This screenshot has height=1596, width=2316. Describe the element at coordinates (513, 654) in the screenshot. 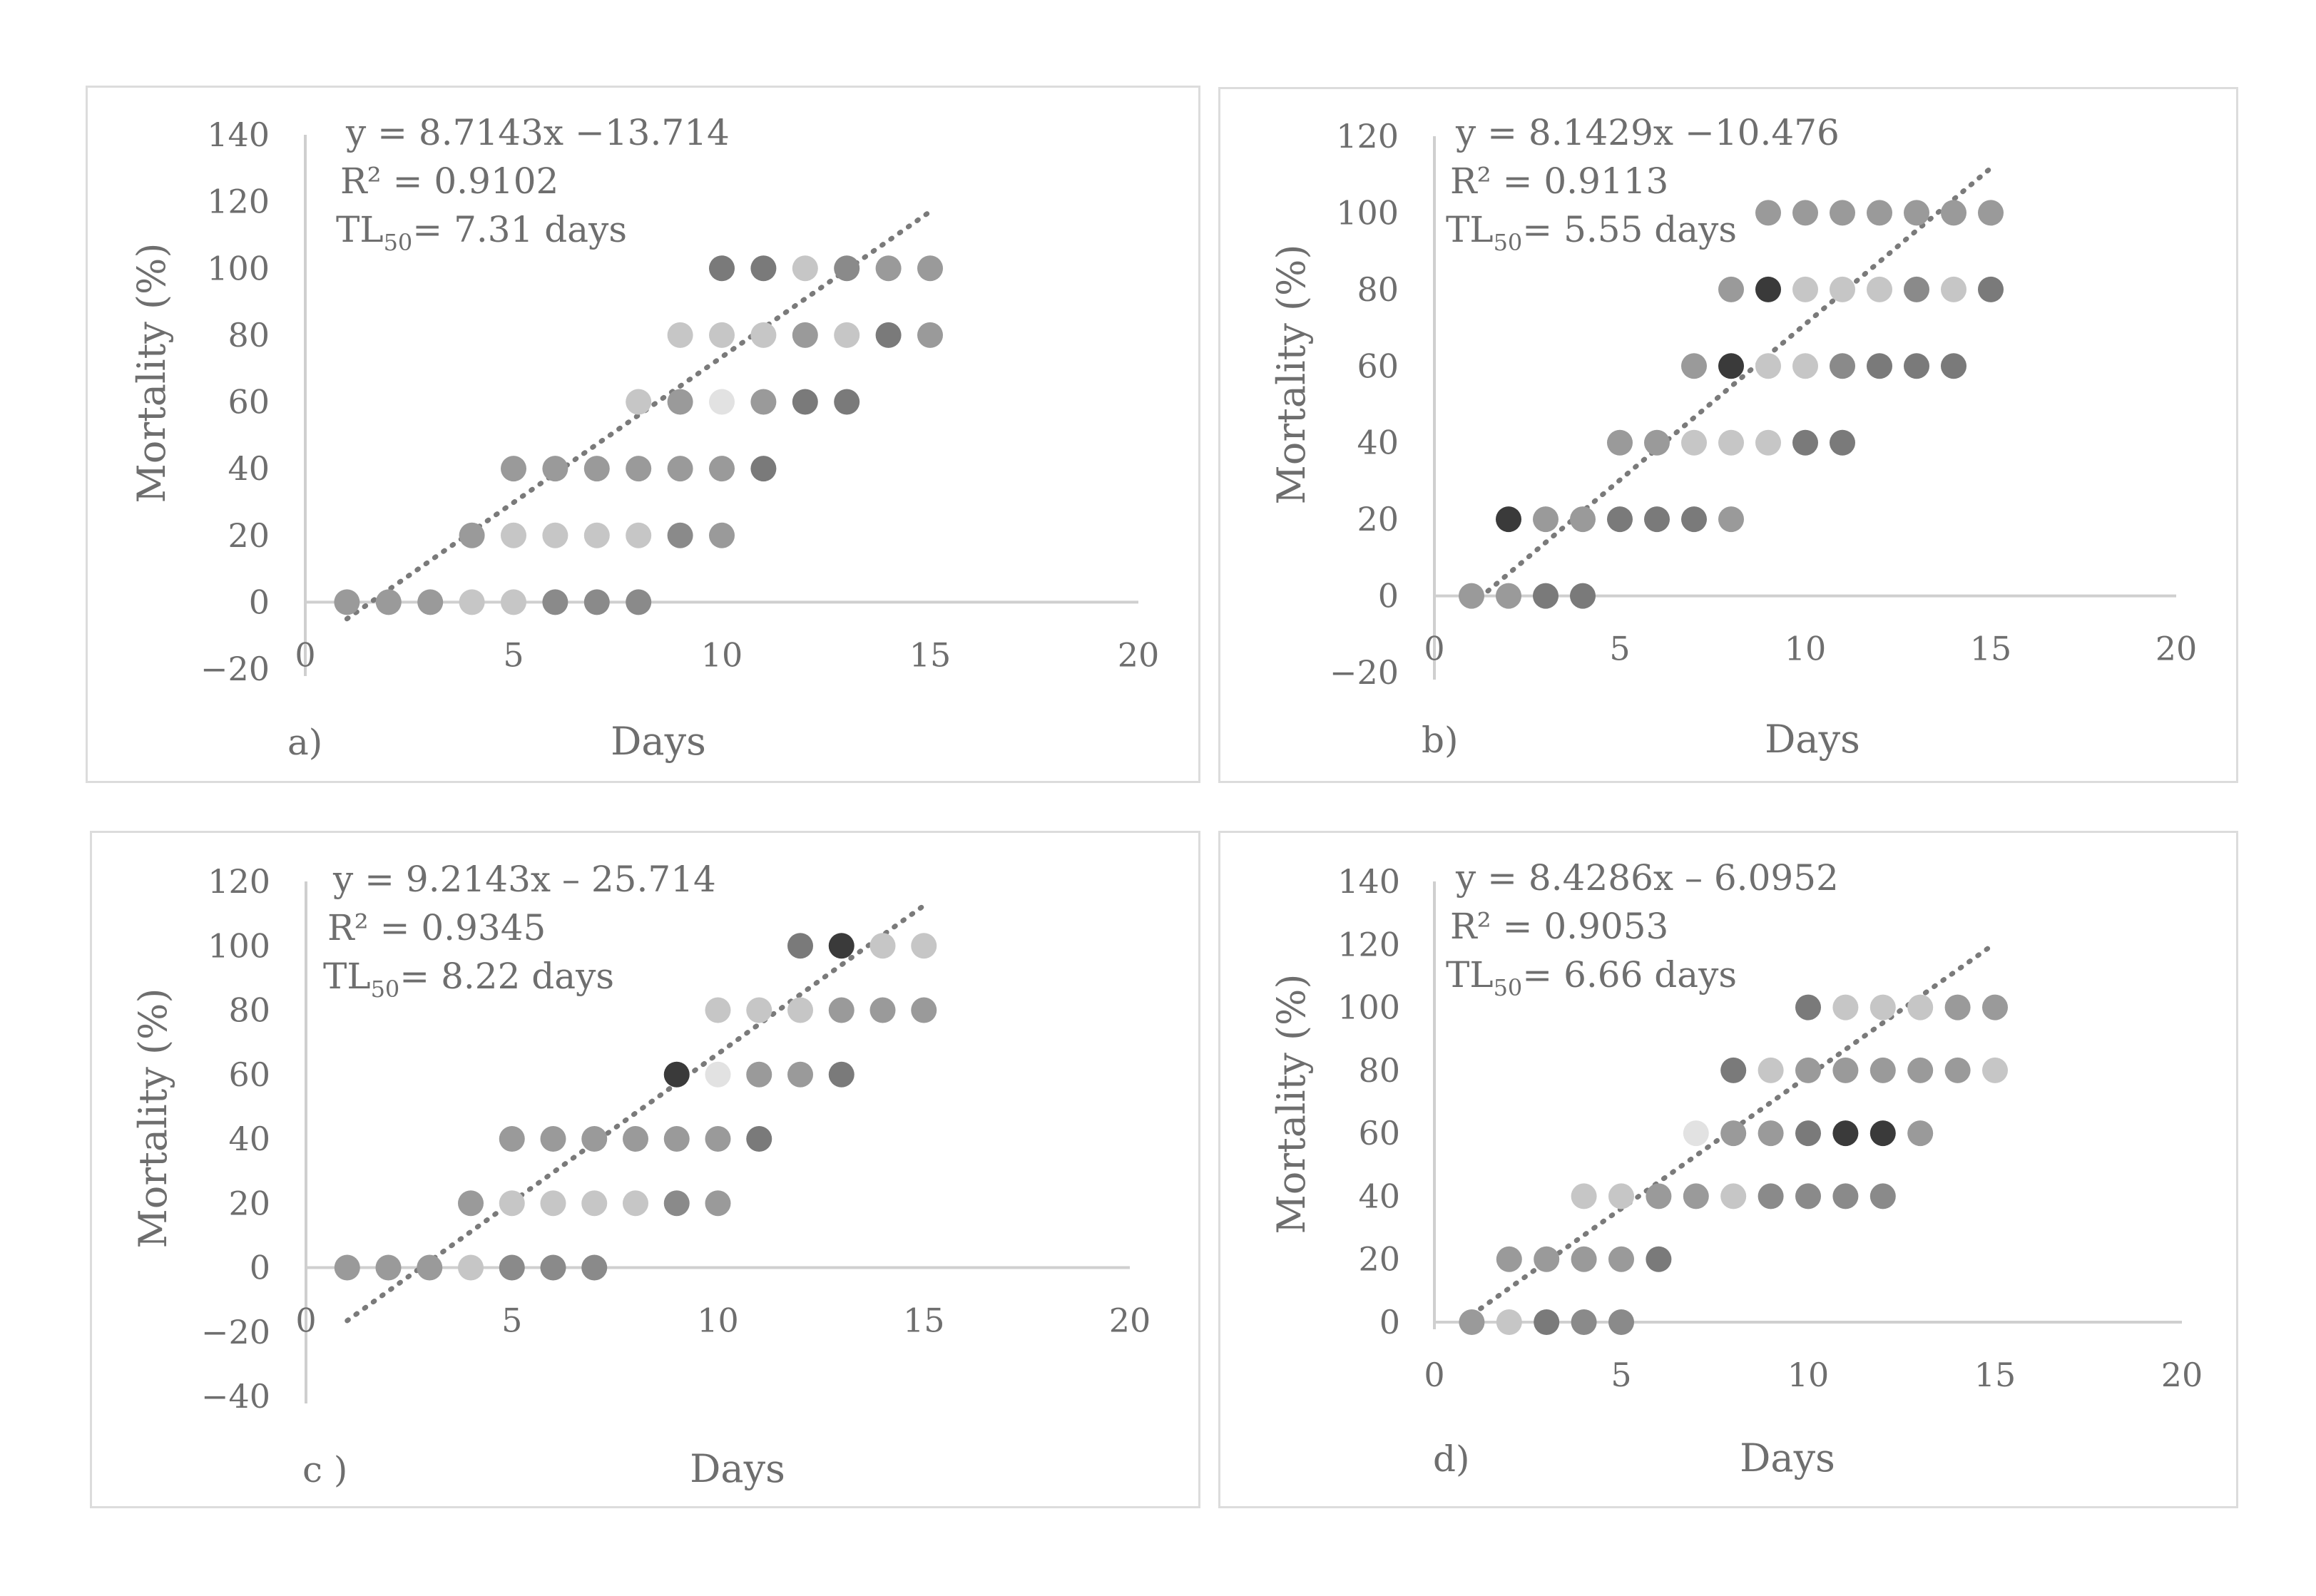

I see `x-tick-label: 5` at that location.